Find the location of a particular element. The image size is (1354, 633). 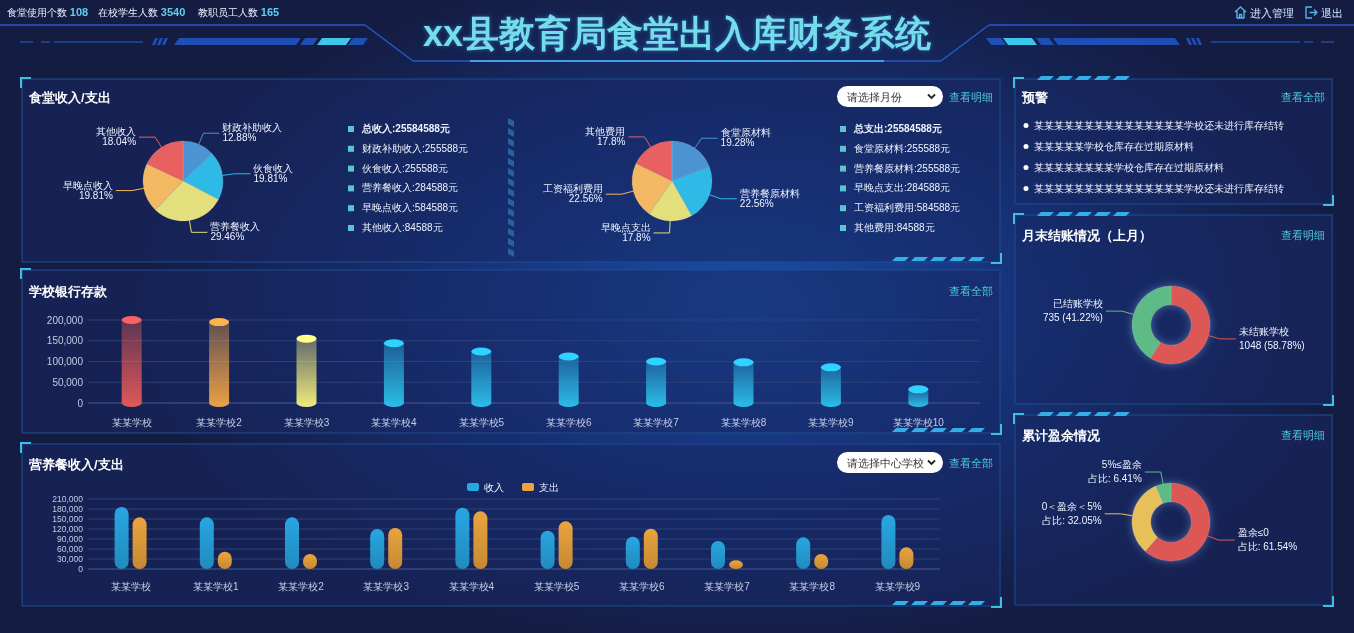

text: 食堂使用个数 108 is located at coordinates (48, 12).